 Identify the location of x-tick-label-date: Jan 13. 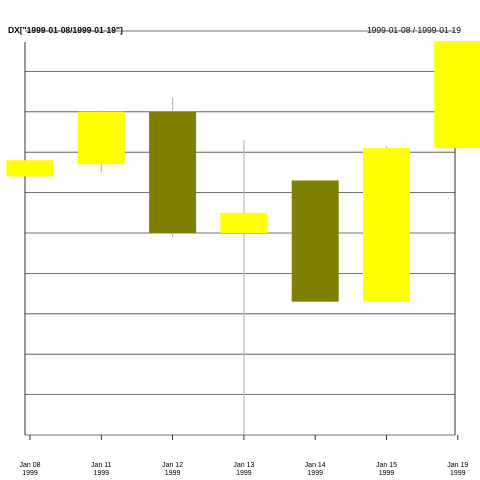
(243, 465).